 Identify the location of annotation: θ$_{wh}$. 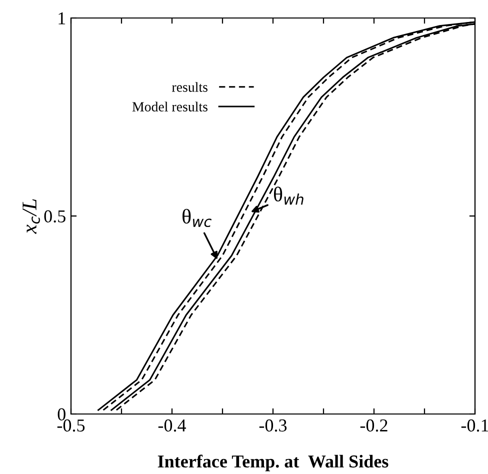
(289, 195).